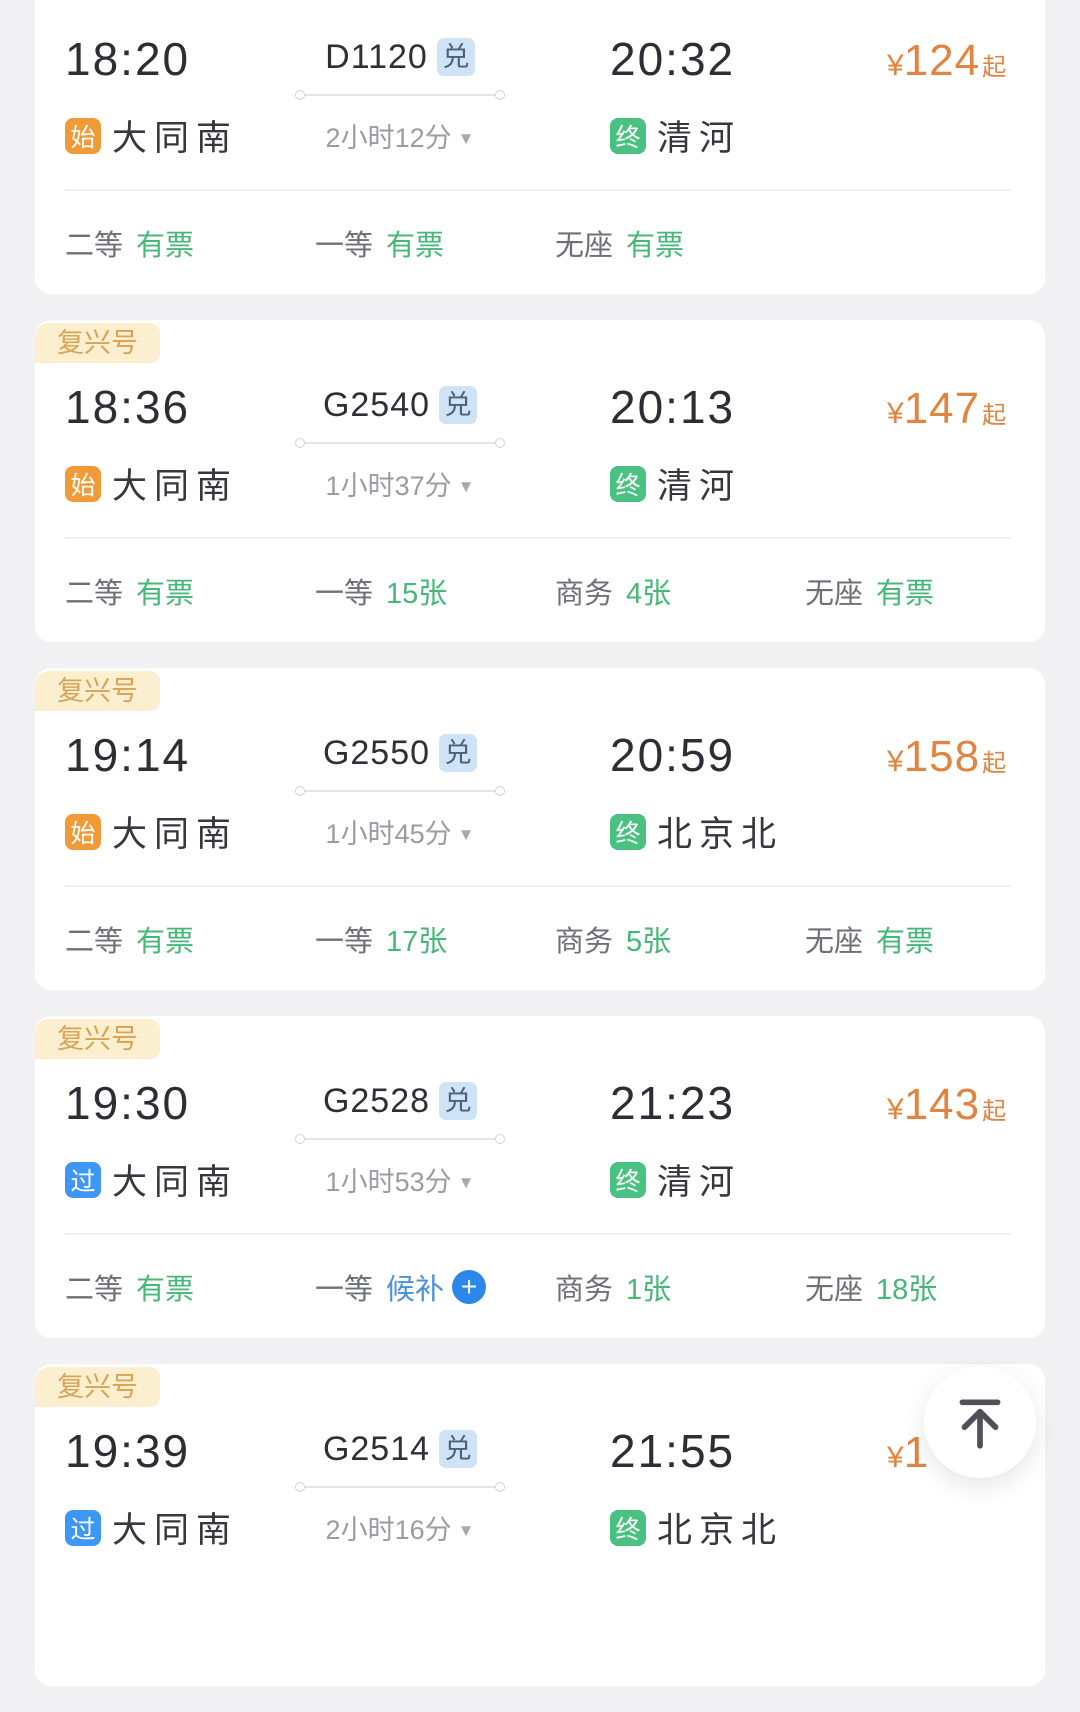 The image size is (1080, 1712). I want to click on seat-availability: 18张, so click(907, 1290).